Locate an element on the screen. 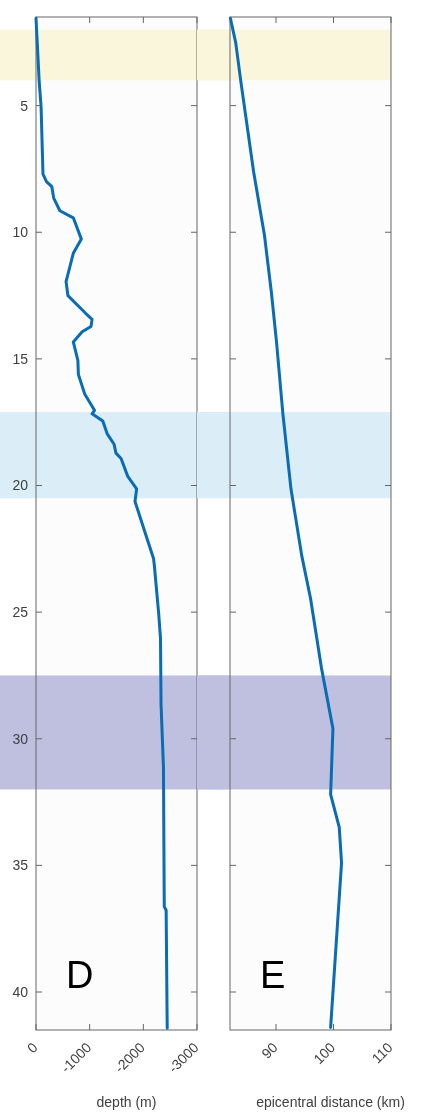 The height and width of the screenshot is (1117, 441). annotation: E is located at coordinates (273, 975).